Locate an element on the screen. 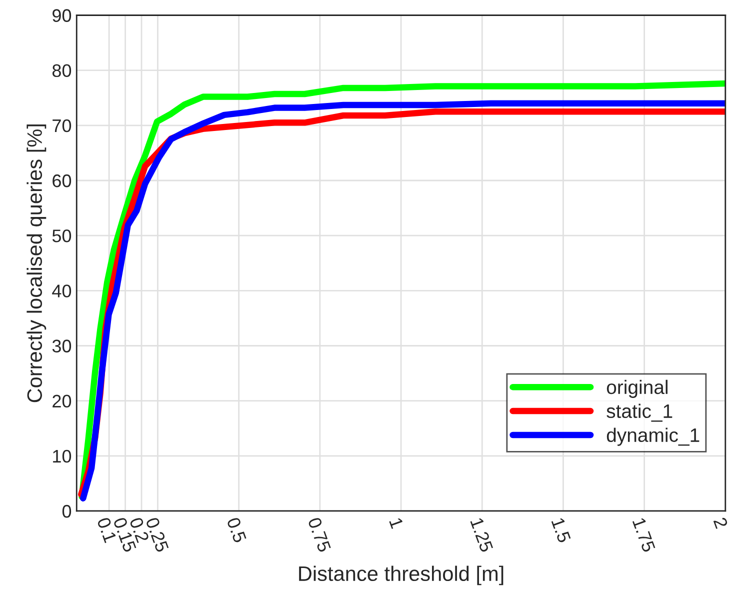 The width and height of the screenshot is (744, 598). y-tick-label: 30 is located at coordinates (62, 346).